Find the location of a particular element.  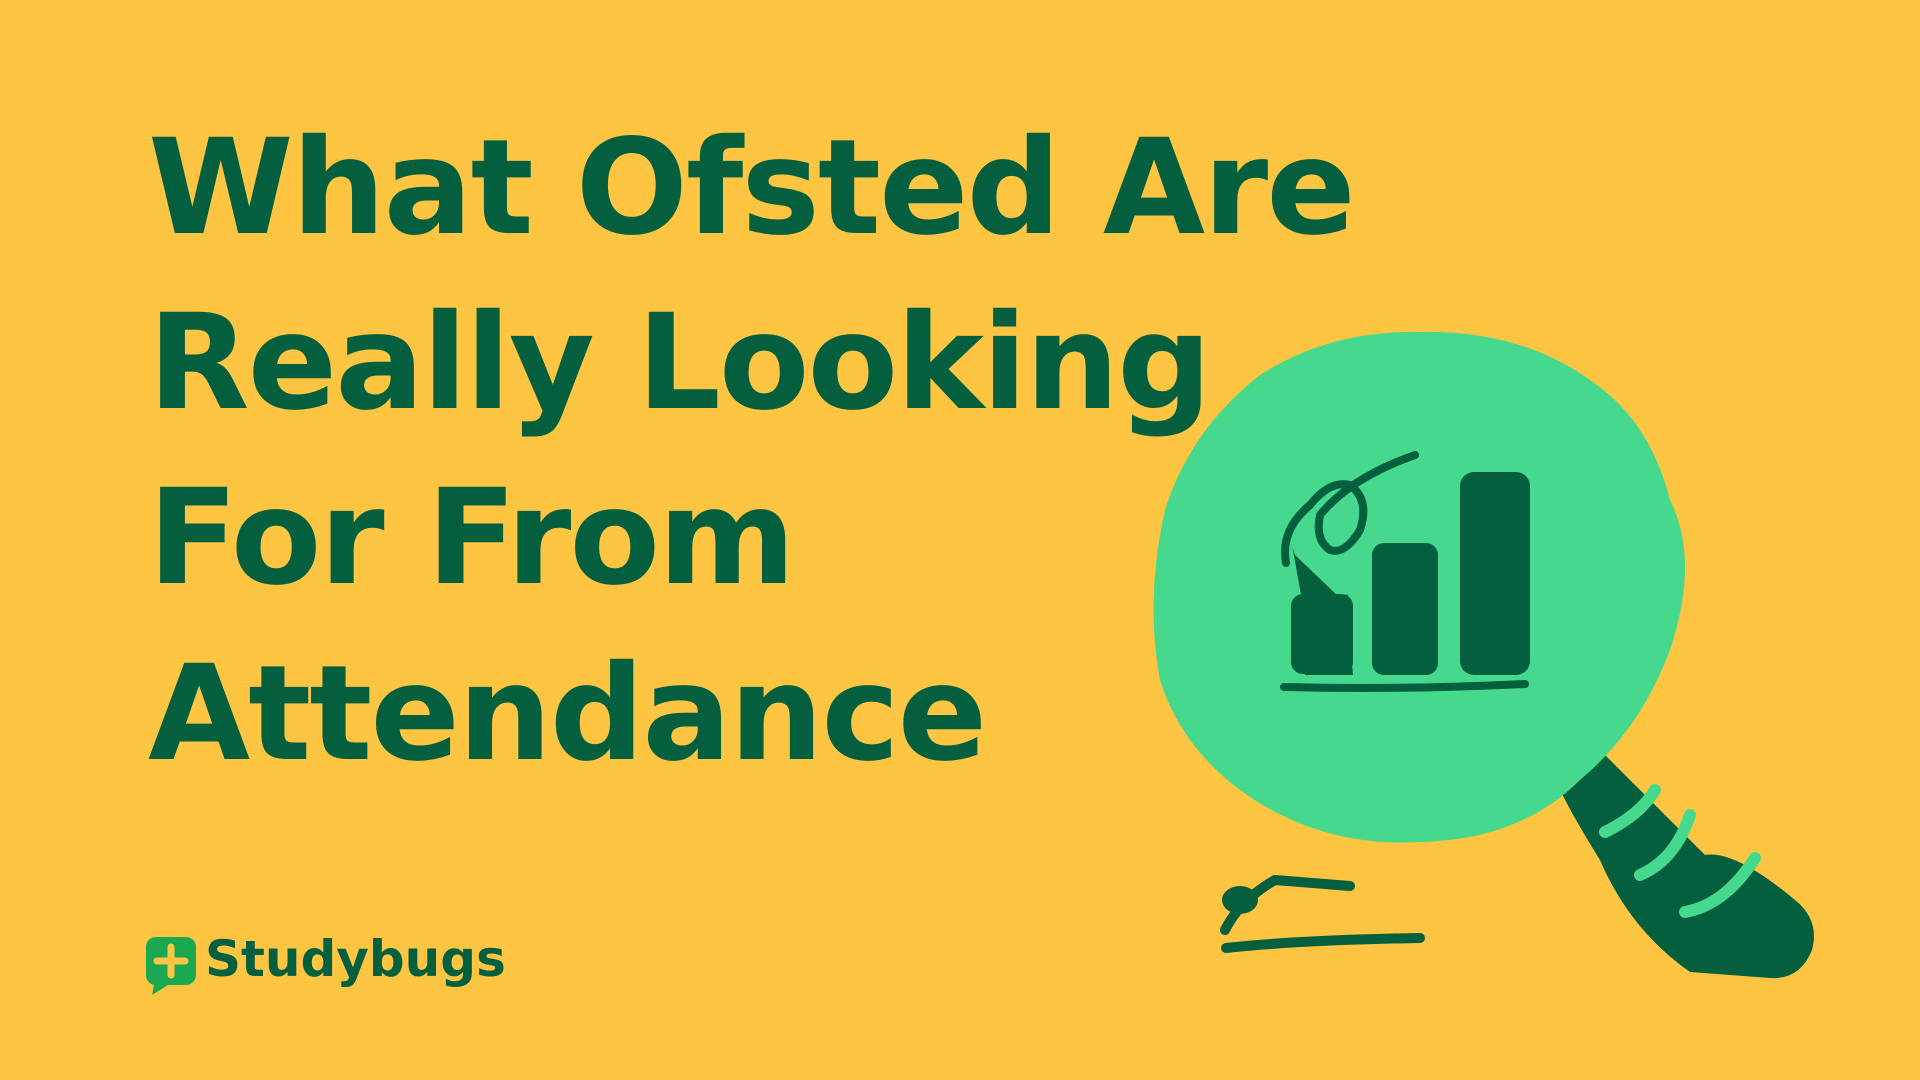

logo: Studybugs is located at coordinates (325, 962).